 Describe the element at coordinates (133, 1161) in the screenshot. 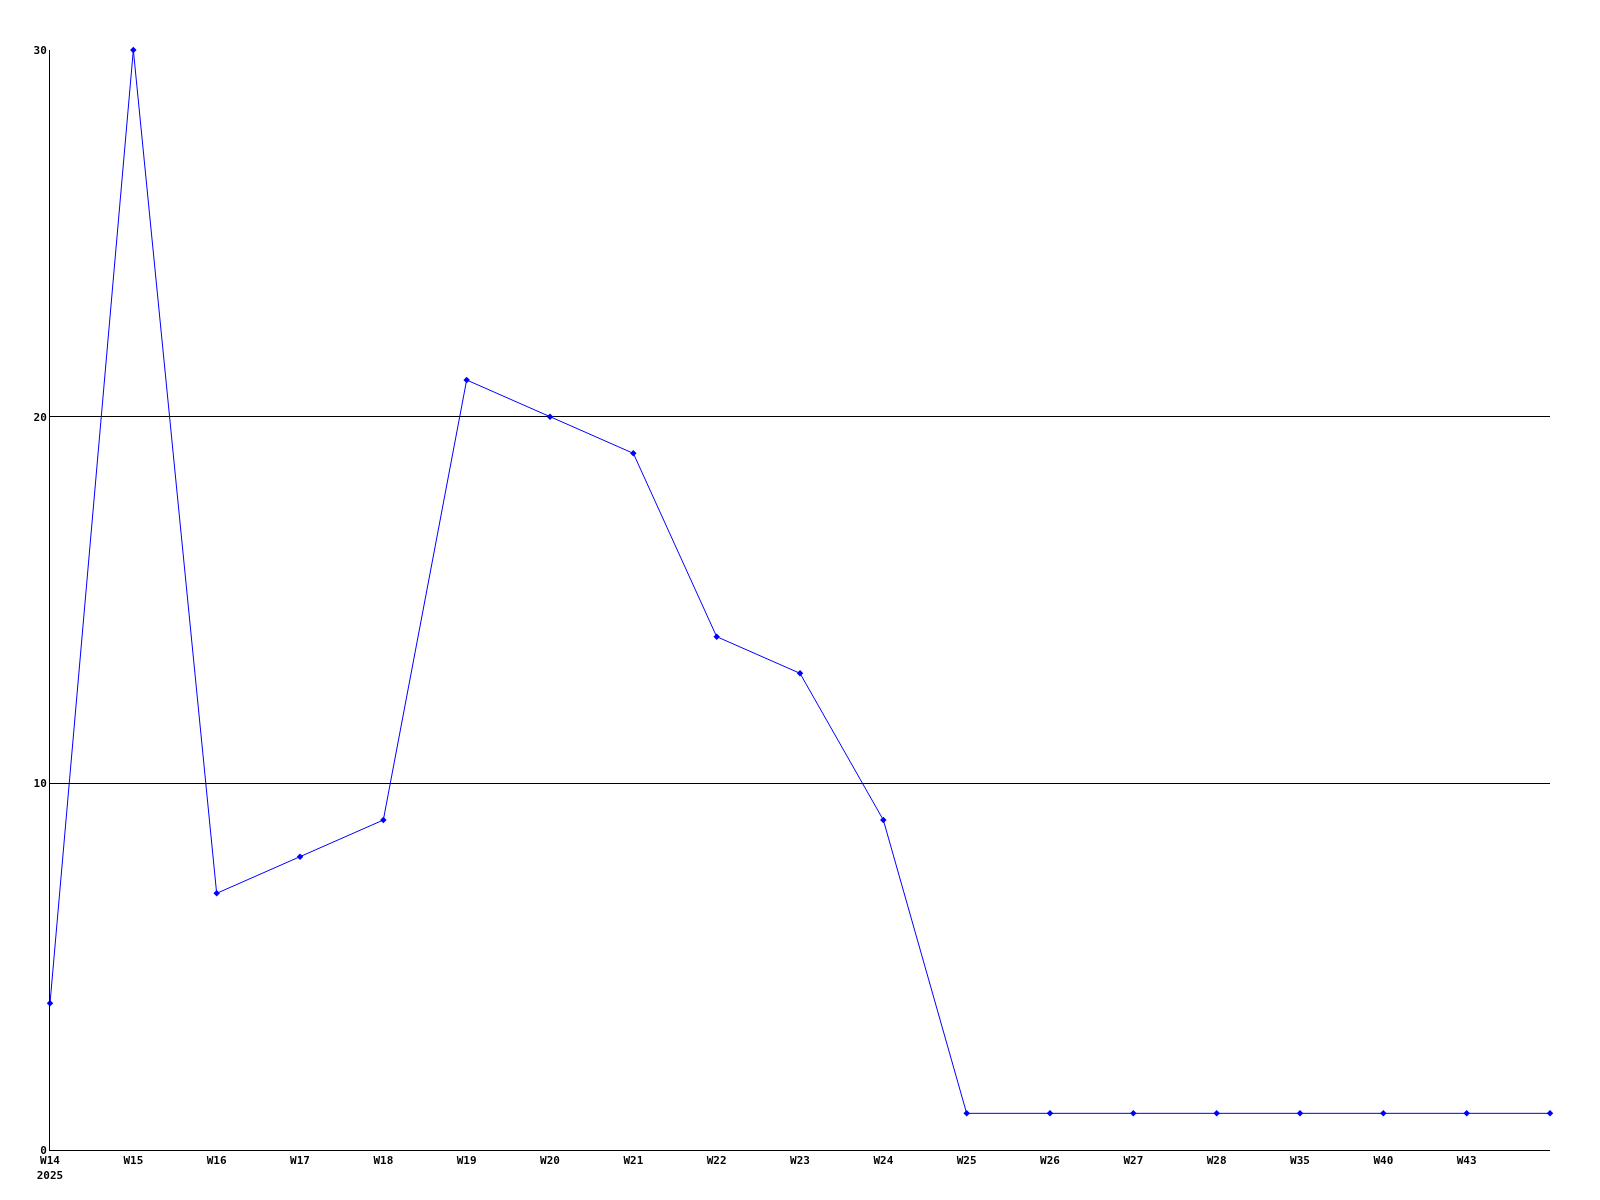

I see `x-tick-label: W15` at that location.